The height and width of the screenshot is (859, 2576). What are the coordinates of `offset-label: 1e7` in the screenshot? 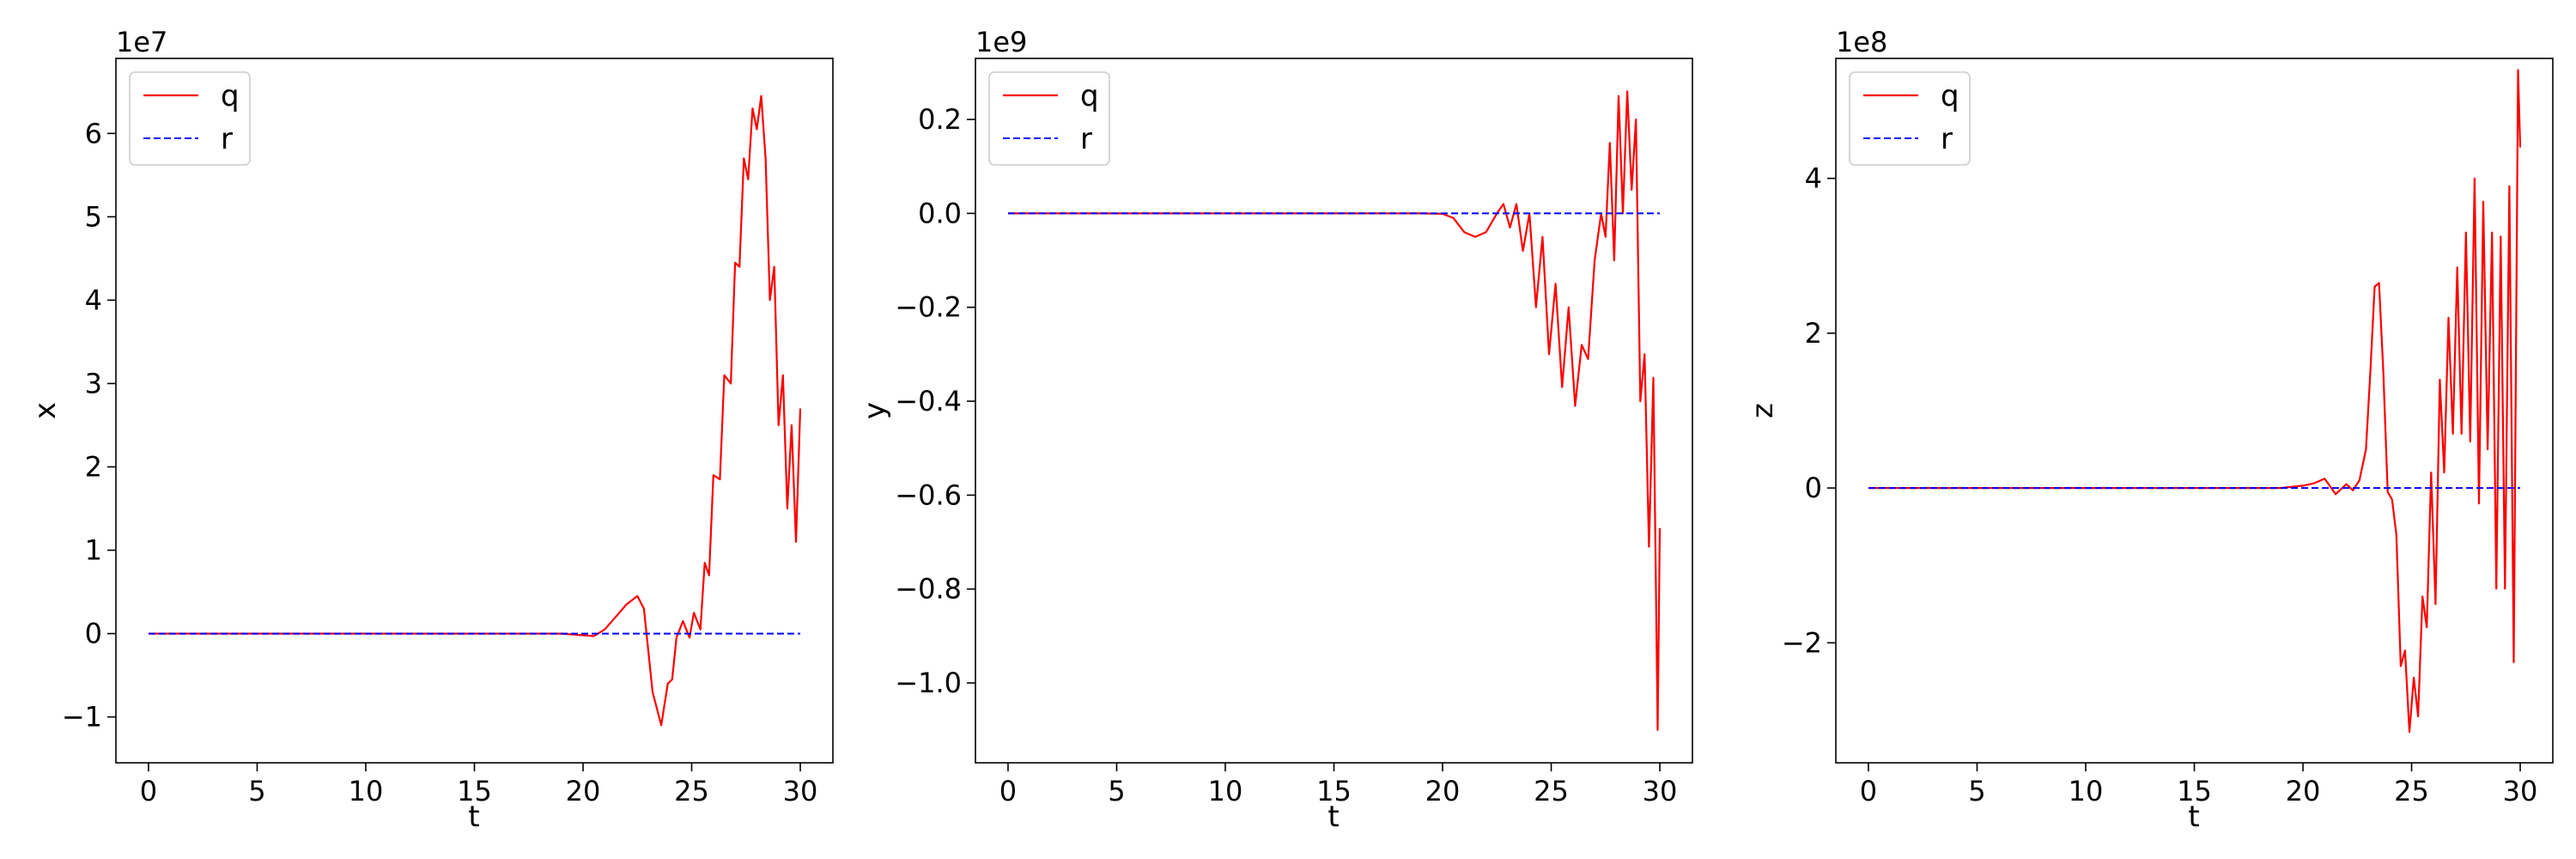 It's located at (142, 42).